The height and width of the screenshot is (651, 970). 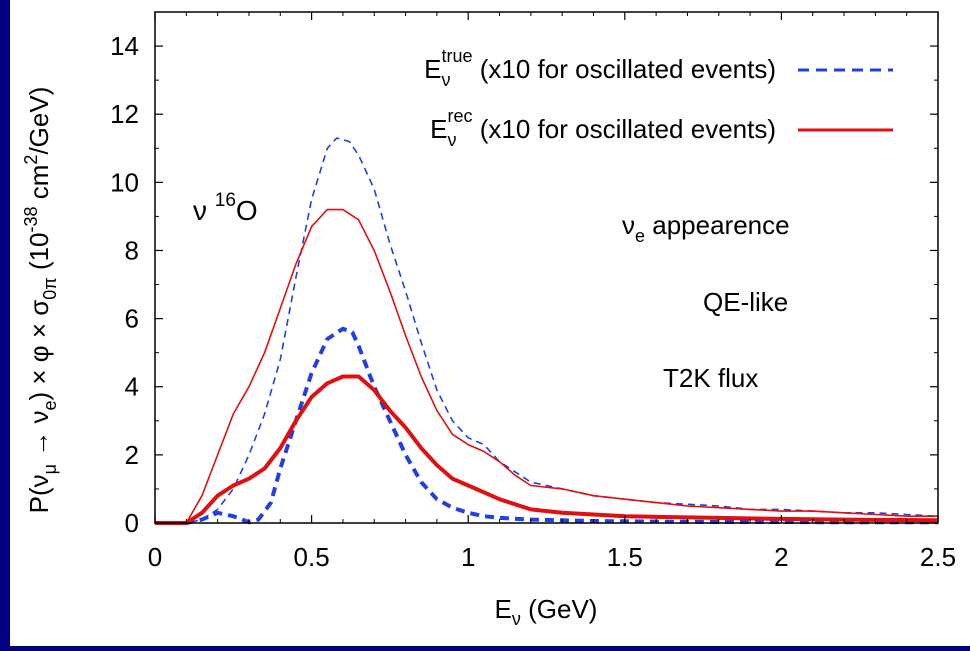 What do you see at coordinates (39, 493) in the screenshot?
I see `y-axis-label-part: P(ν` at bounding box center [39, 493].